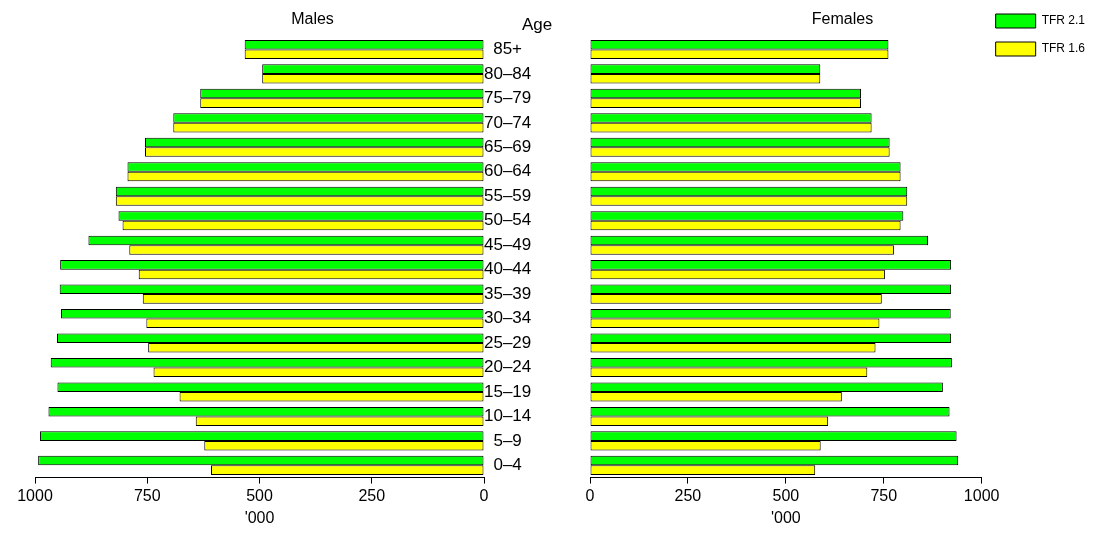 The height and width of the screenshot is (536, 1099). I want to click on y-axis-title: Age, so click(537, 24).